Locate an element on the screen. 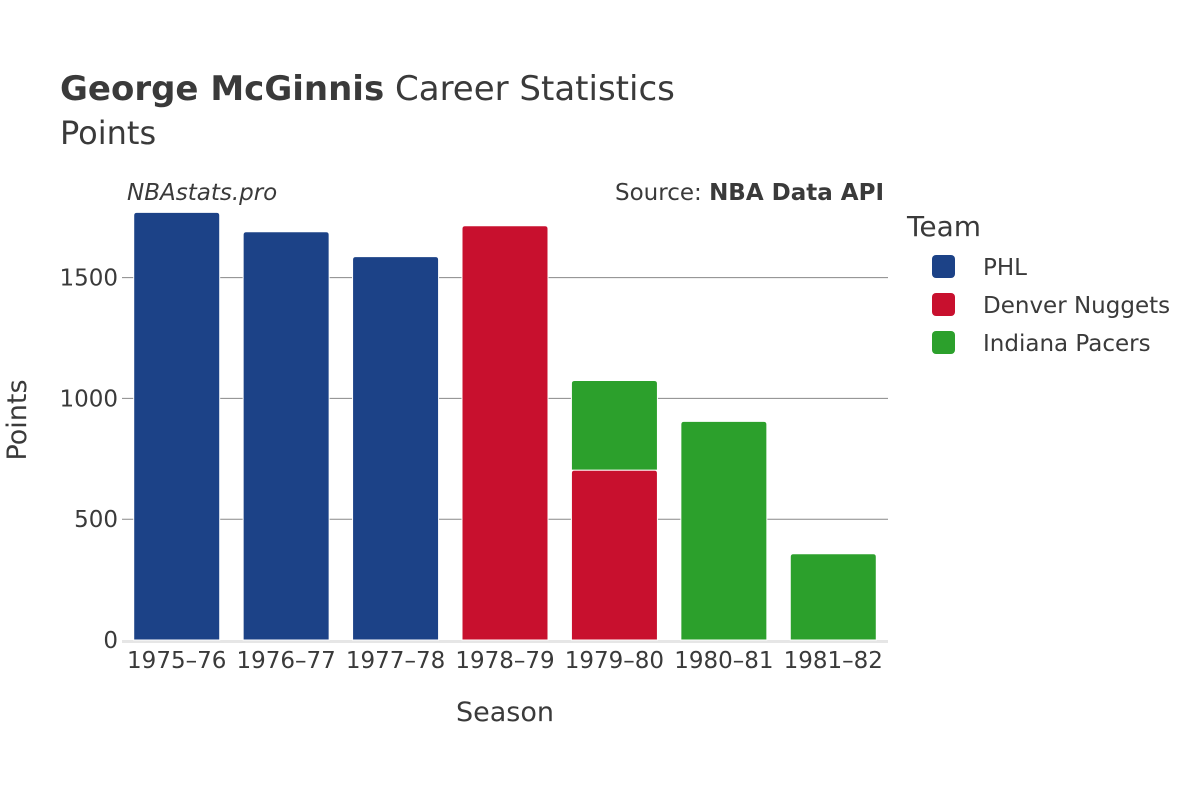 The height and width of the screenshot is (800, 1200). x-axis-title: Season is located at coordinates (505, 712).